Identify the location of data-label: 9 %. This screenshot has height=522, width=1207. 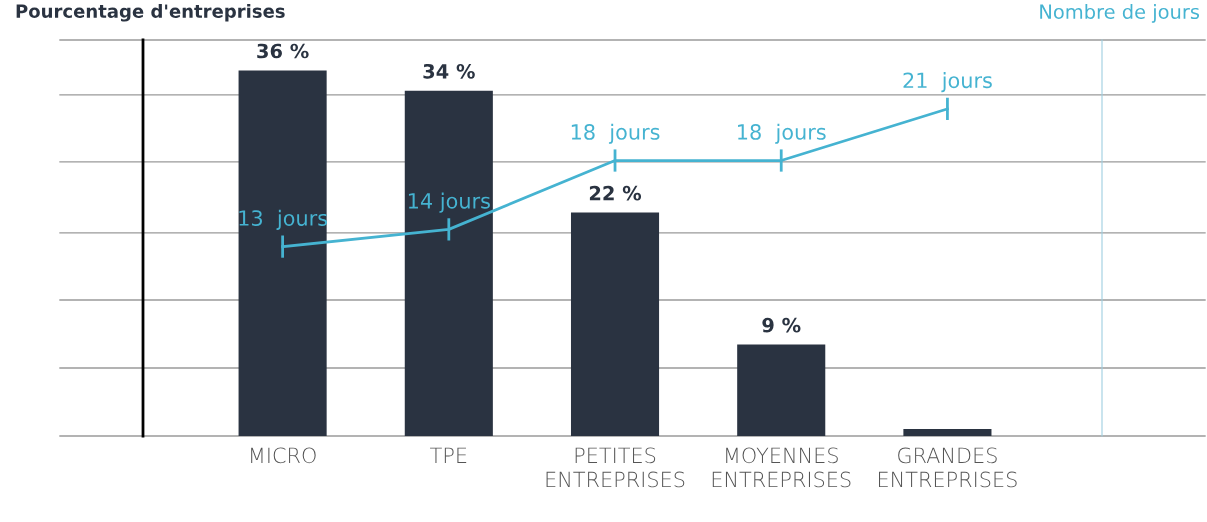
(781, 325).